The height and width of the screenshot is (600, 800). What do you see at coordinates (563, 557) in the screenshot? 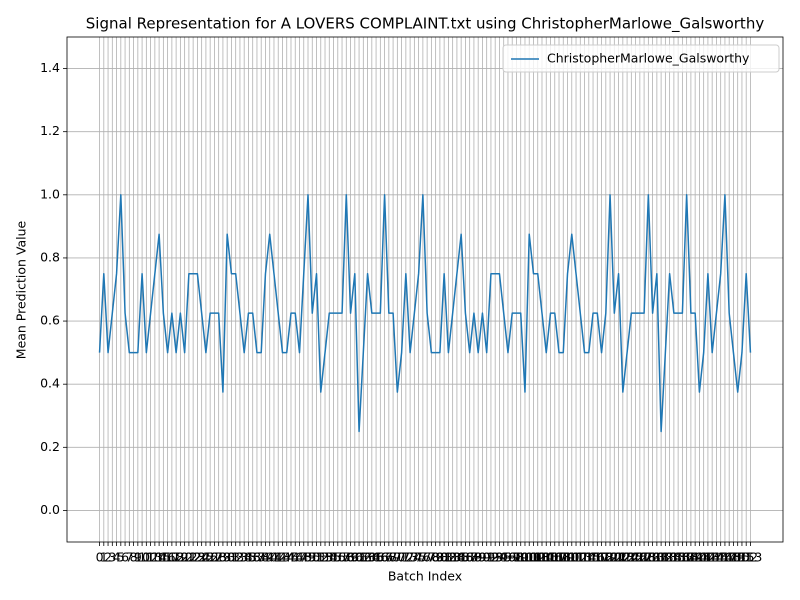
I see `x-tick-label: 109` at bounding box center [563, 557].